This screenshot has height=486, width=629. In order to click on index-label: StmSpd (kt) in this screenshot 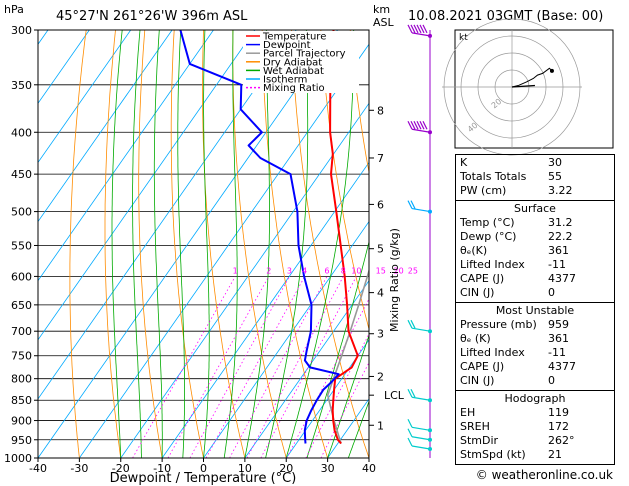, I will do `click(493, 454)`.